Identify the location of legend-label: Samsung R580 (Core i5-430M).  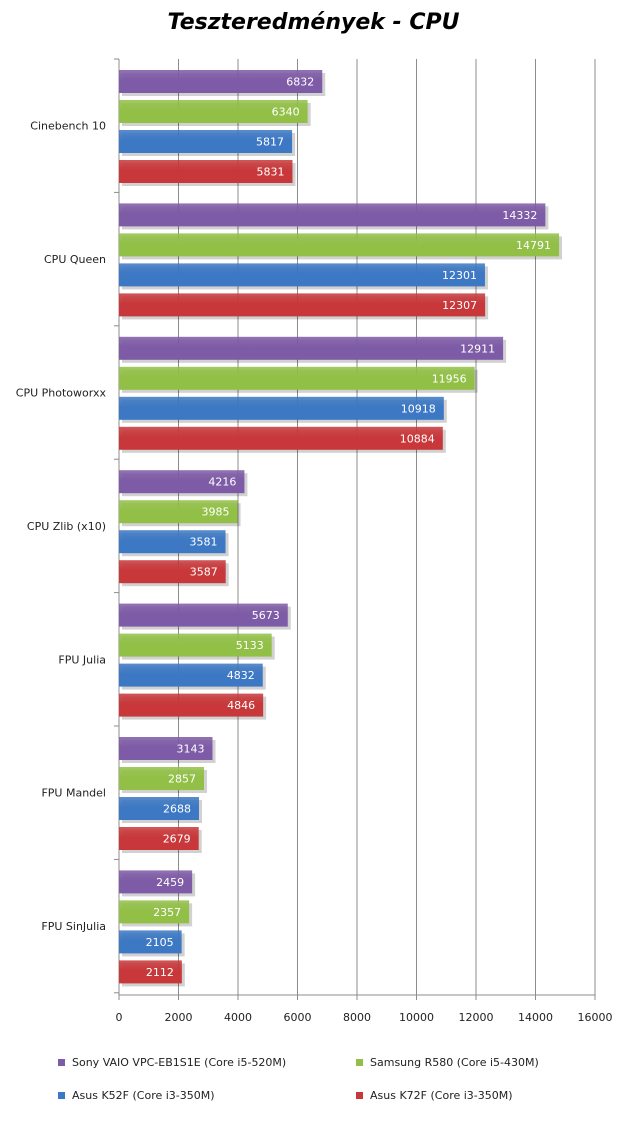
(454, 1062).